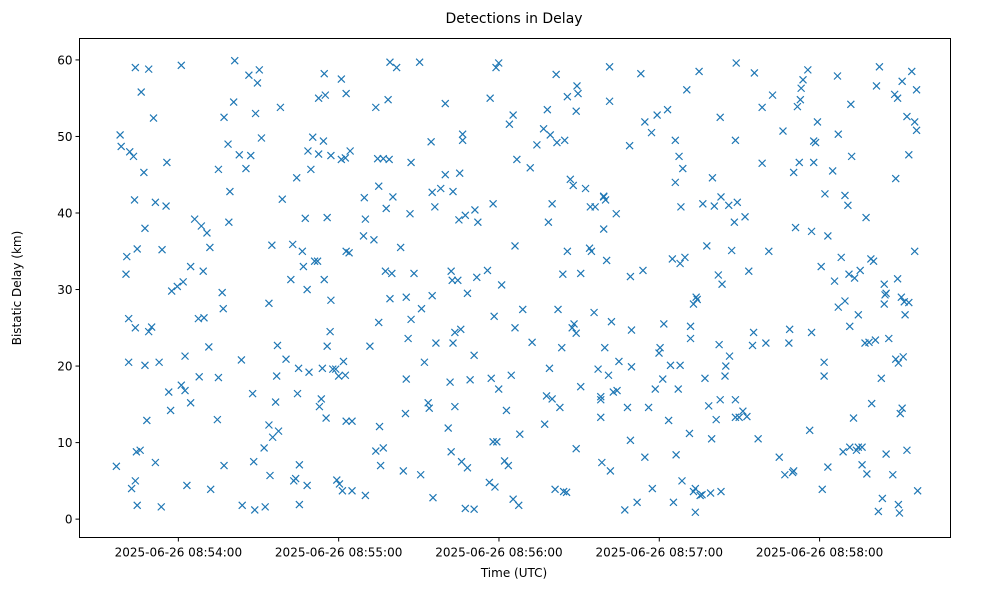 The width and height of the screenshot is (989, 590). What do you see at coordinates (64, 443) in the screenshot?
I see `y-tick-label: 10` at bounding box center [64, 443].